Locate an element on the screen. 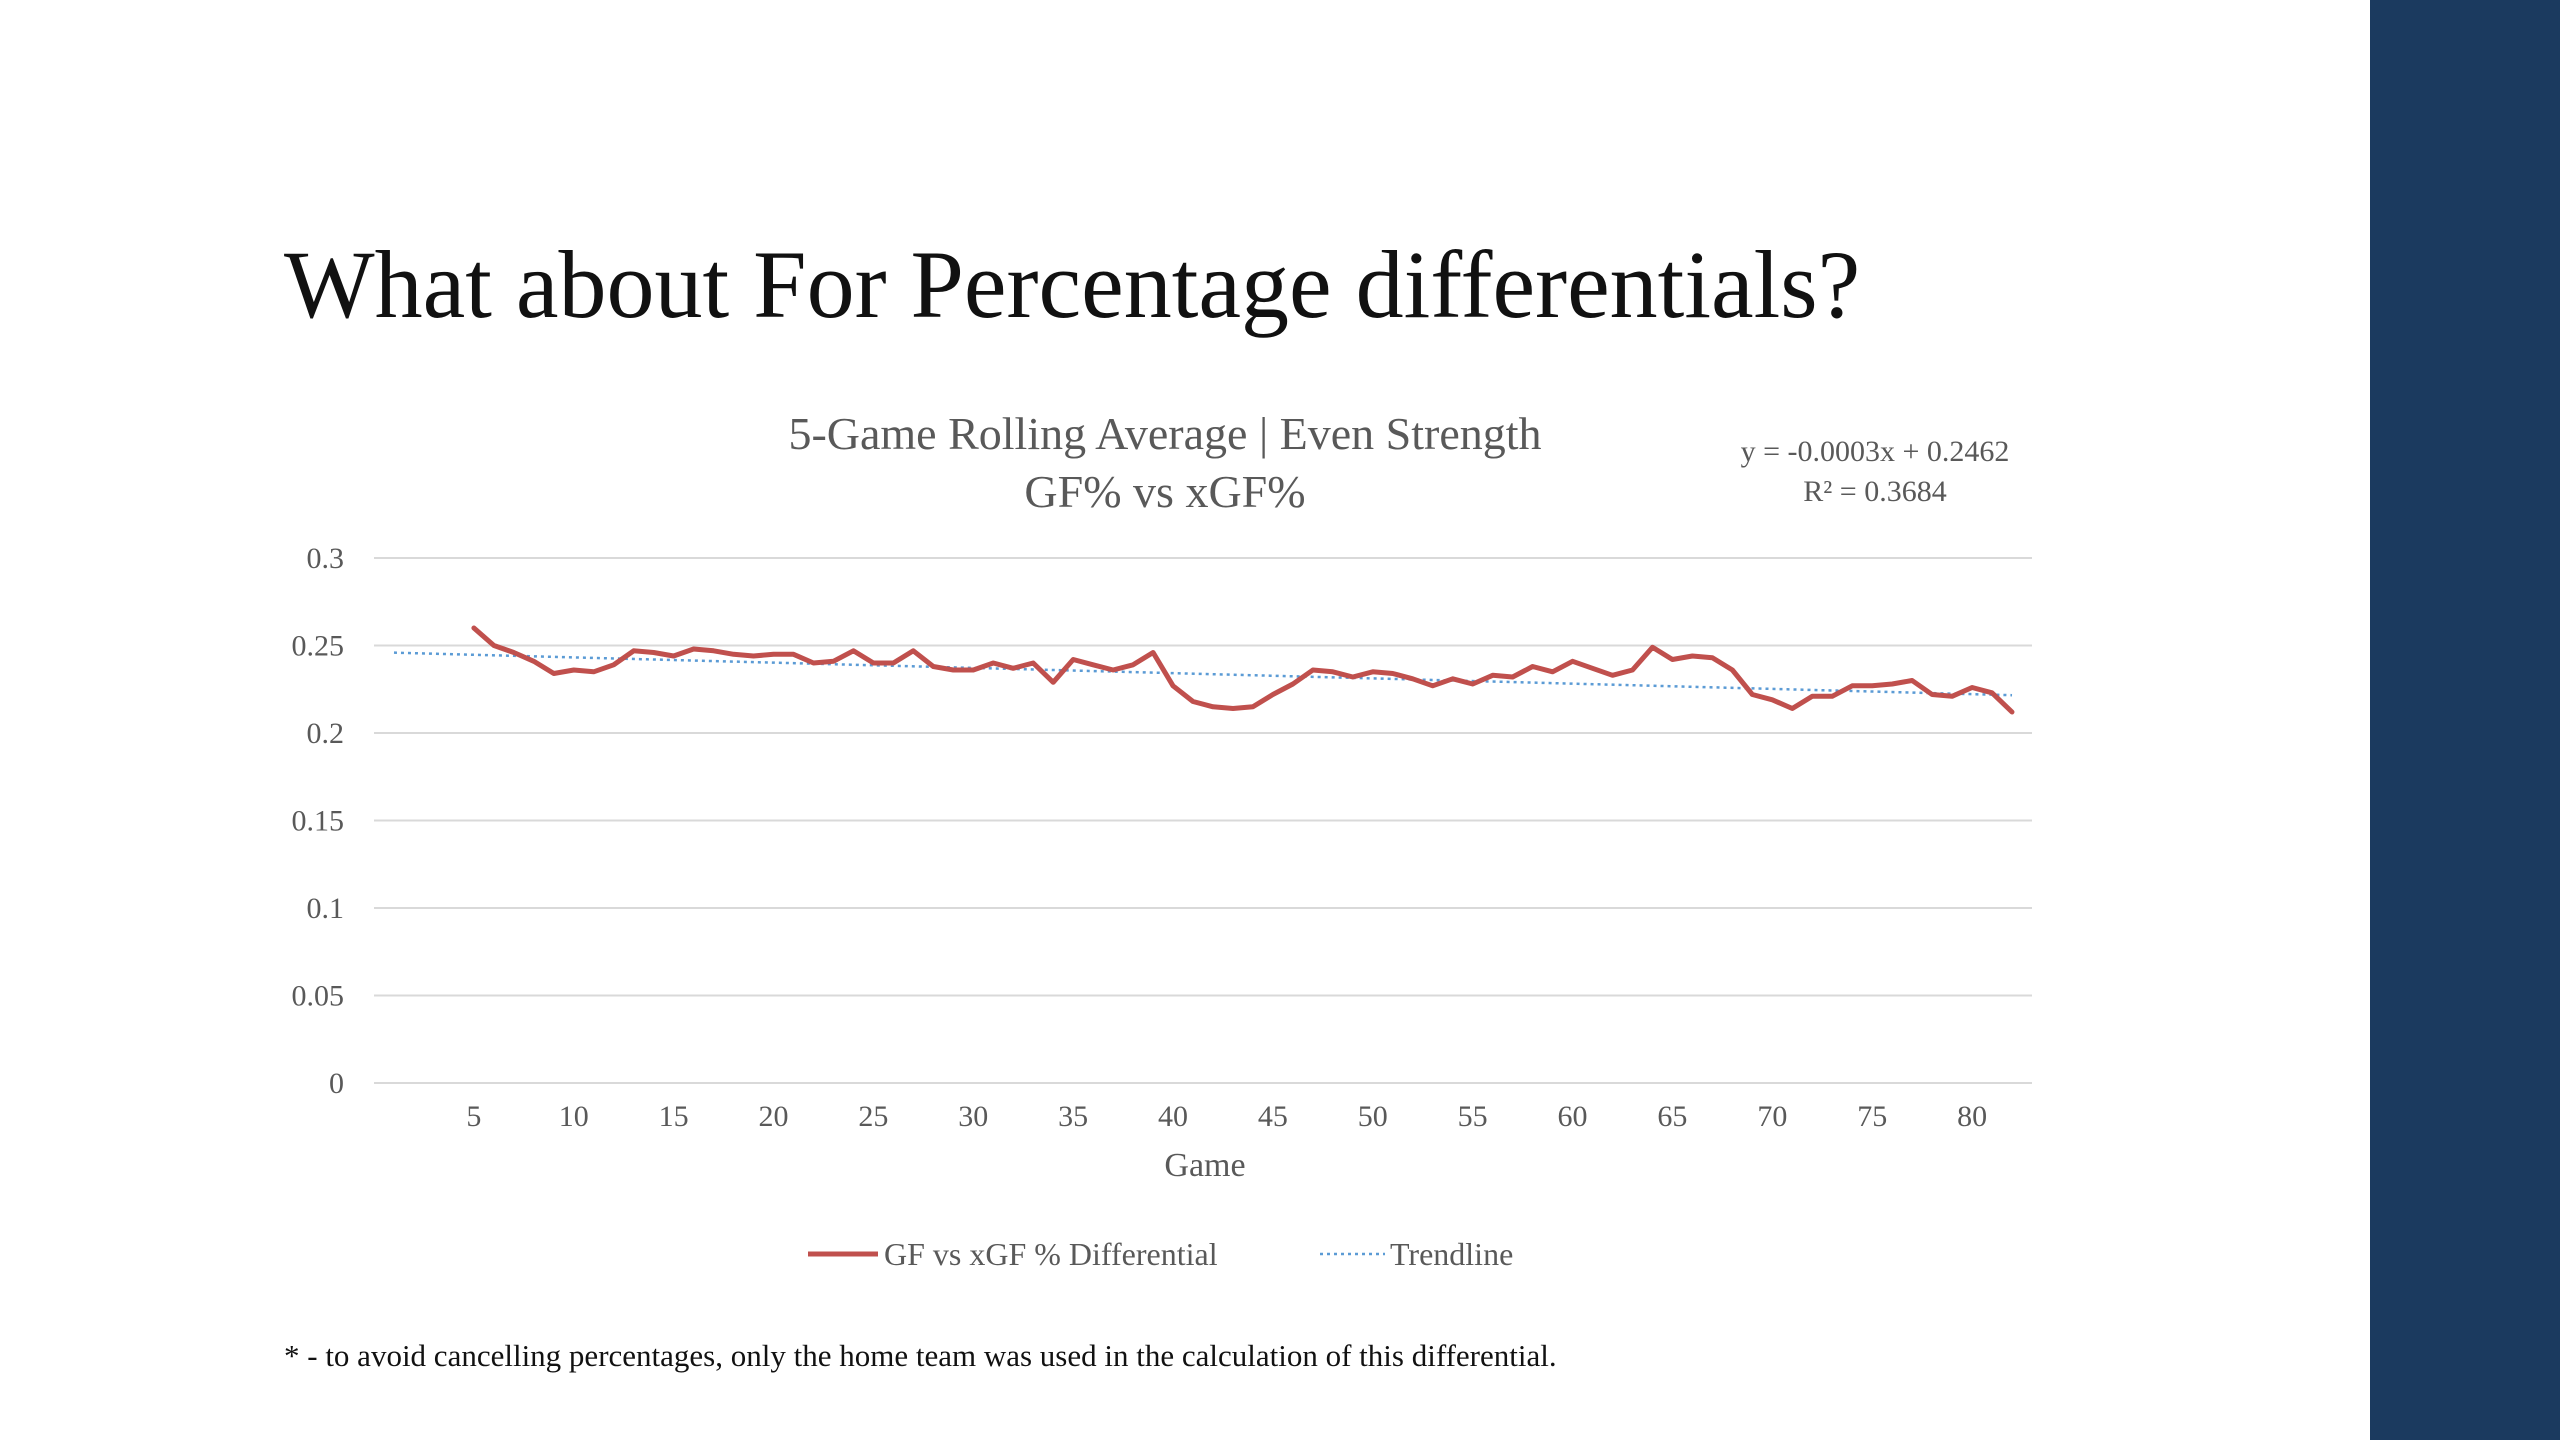  y-tick-label: 0.2 is located at coordinates (326, 733).